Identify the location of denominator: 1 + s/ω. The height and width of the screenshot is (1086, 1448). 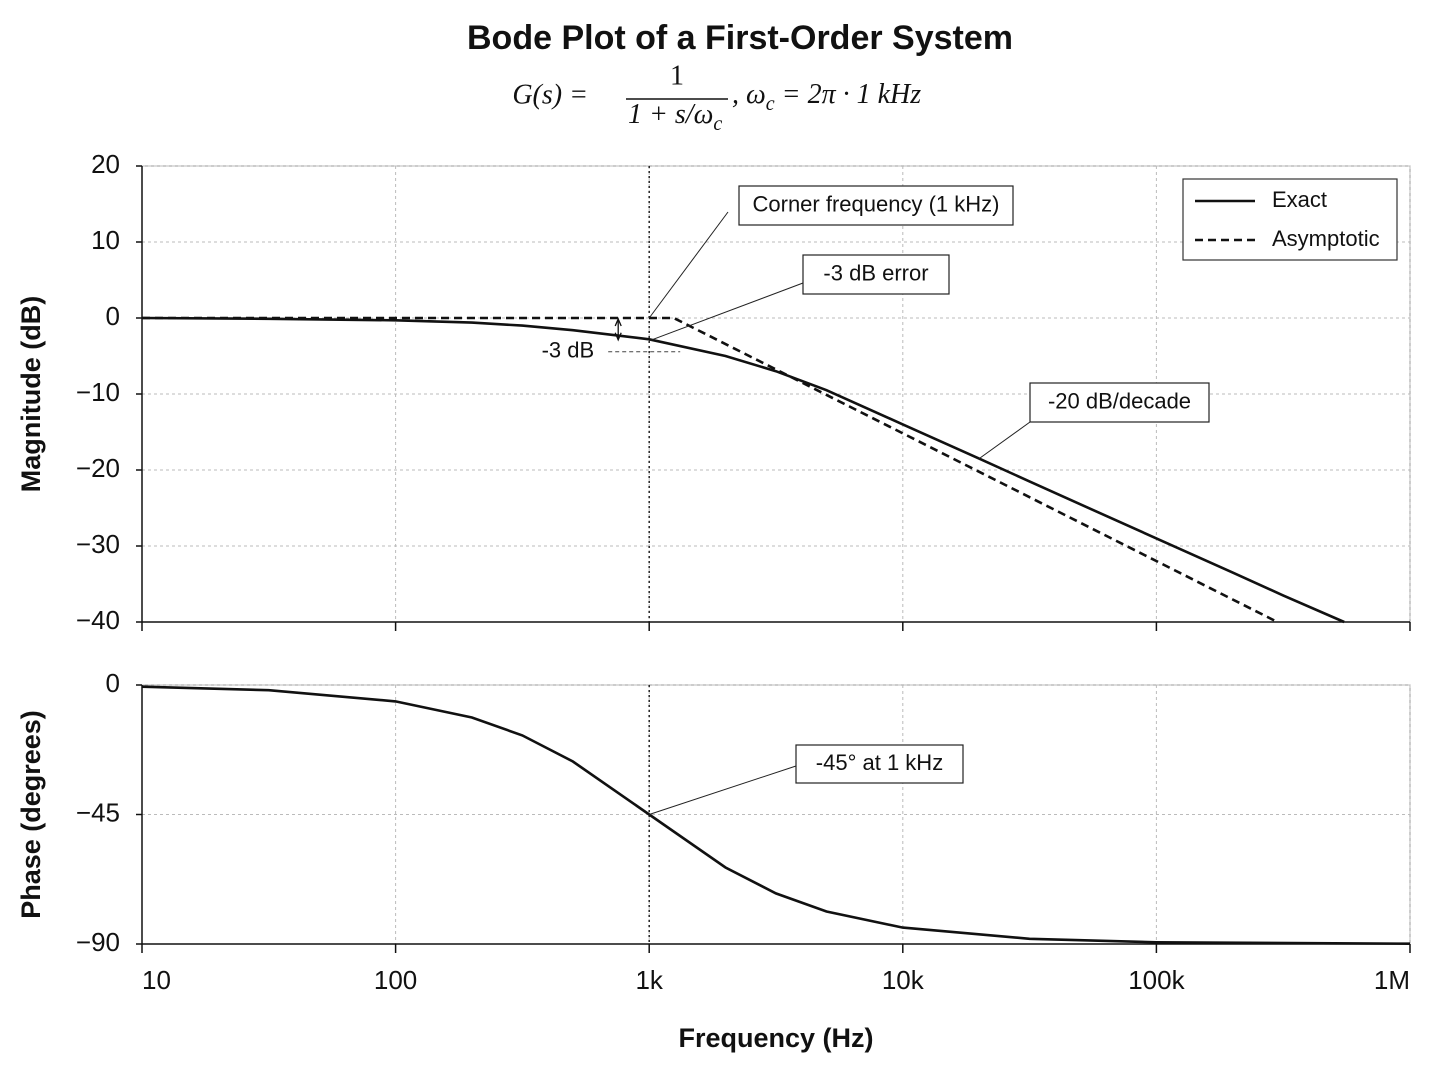
(670, 114).